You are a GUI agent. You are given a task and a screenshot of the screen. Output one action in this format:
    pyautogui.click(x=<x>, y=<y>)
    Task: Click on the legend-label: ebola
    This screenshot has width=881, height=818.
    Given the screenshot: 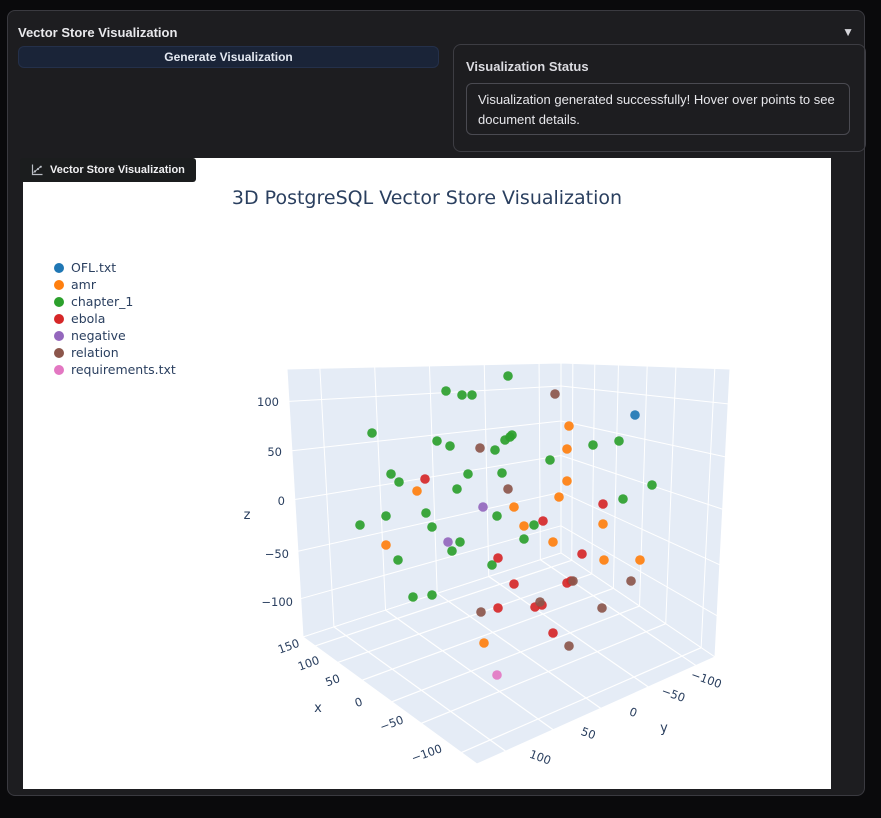 What is the action you would take?
    pyautogui.click(x=88, y=318)
    